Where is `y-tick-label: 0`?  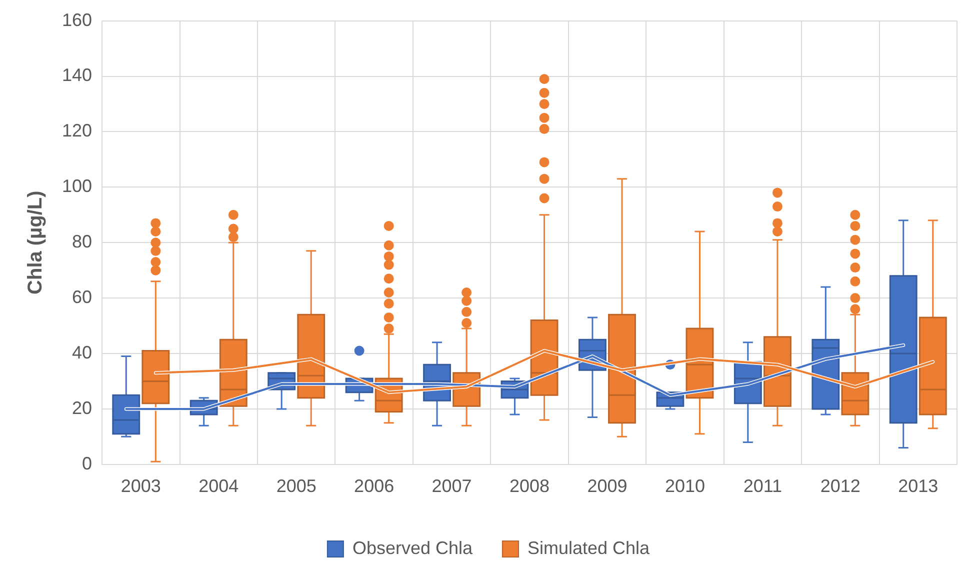 y-tick-label: 0 is located at coordinates (87, 463).